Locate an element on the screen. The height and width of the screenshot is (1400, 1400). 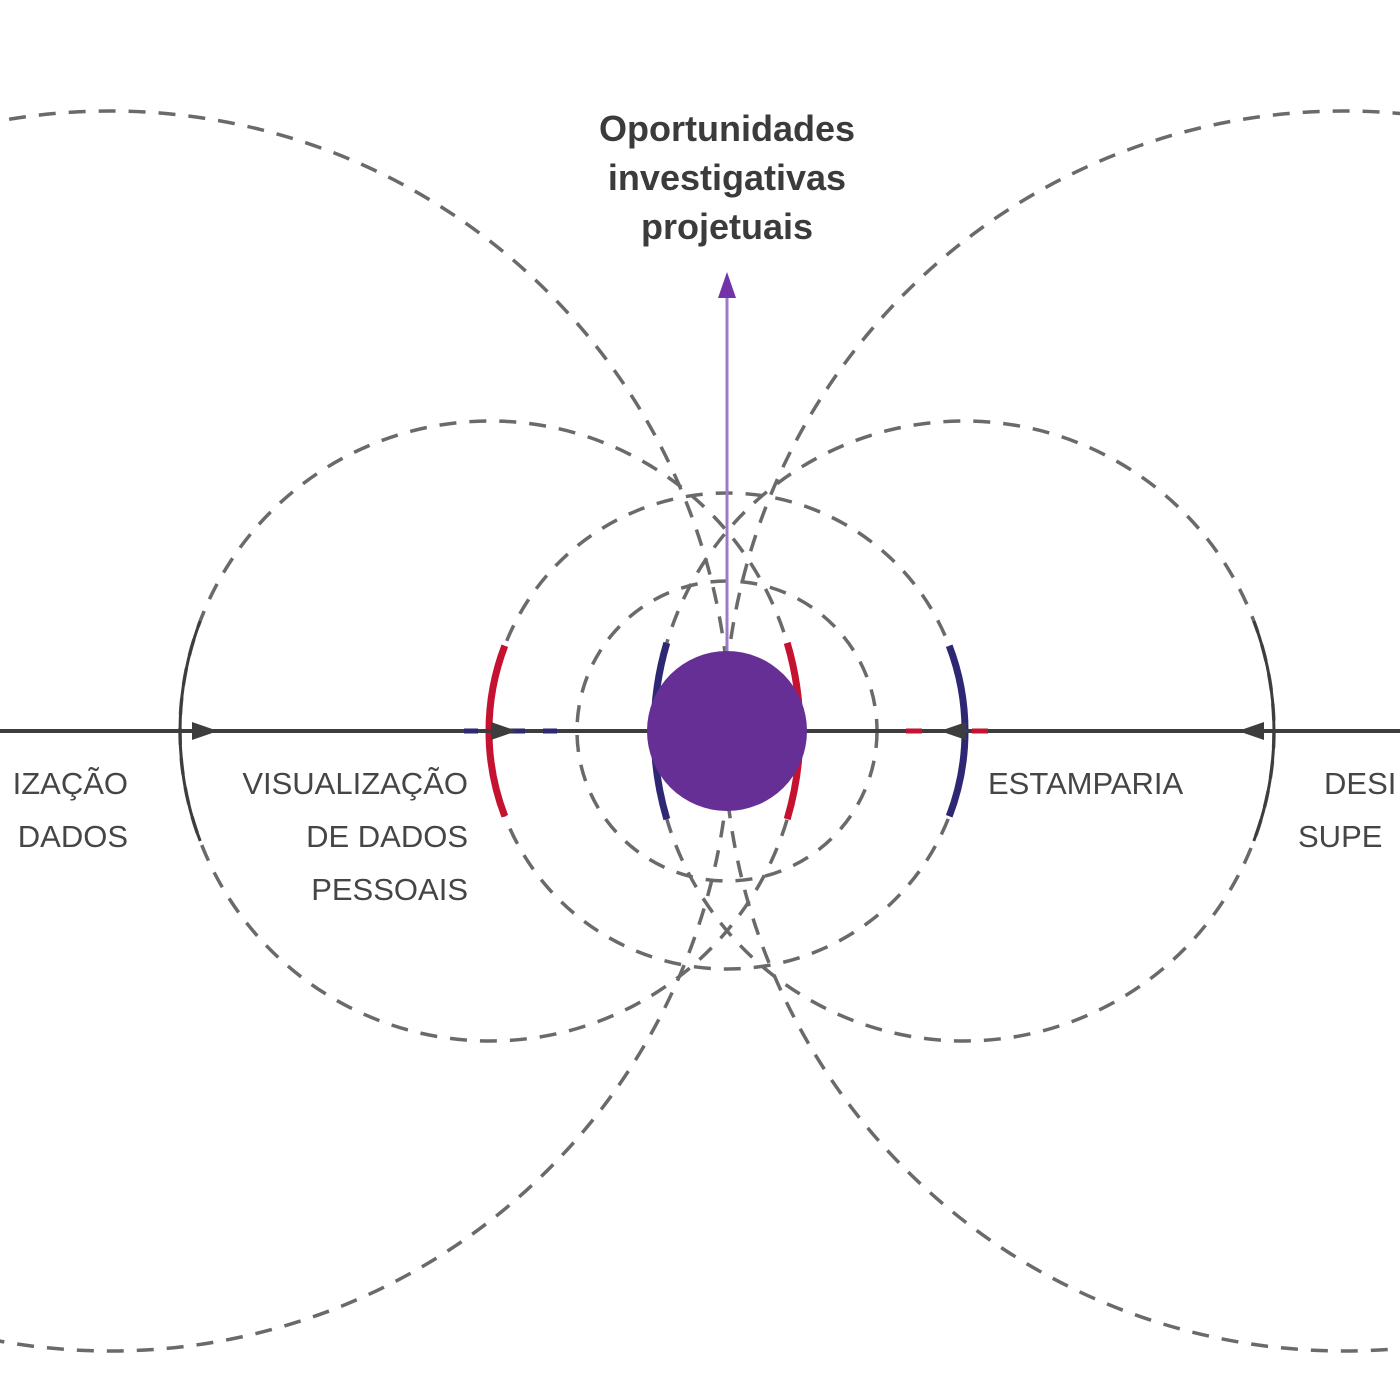
axis-label-data-visualization-line-3: PESSOAIS is located at coordinates (389, 889).